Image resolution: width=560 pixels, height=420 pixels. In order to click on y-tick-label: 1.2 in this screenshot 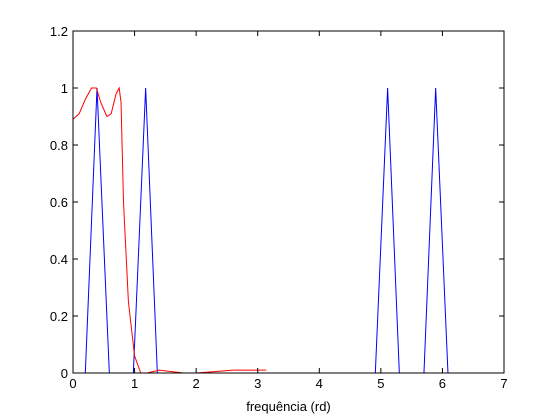, I will do `click(59, 31)`.